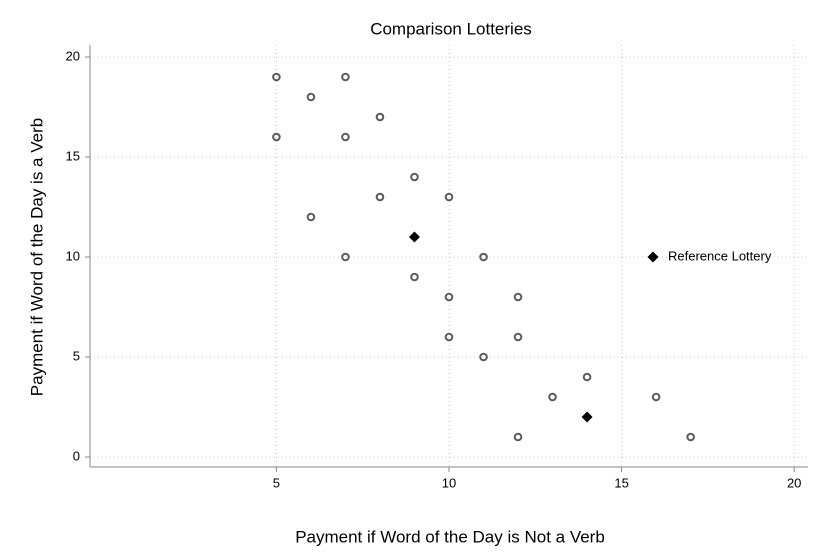 The image size is (830, 554). I want to click on y-tick-label: 5, so click(76, 355).